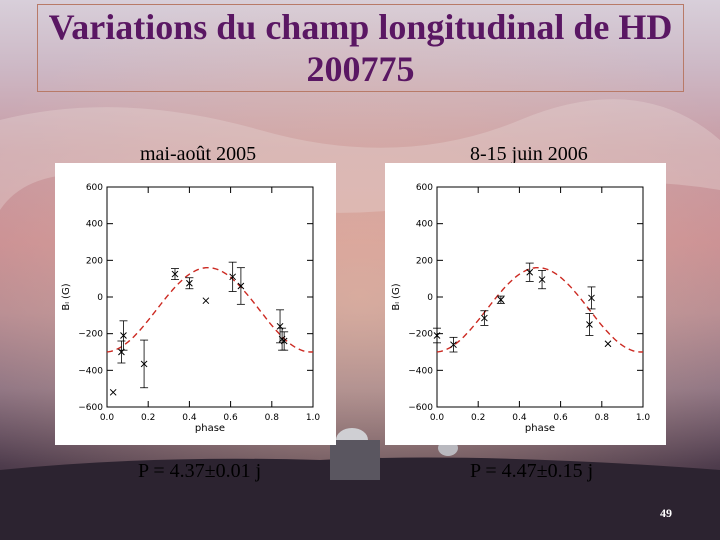 This screenshot has width=720, height=540. Describe the element at coordinates (532, 471) in the screenshot. I see `right-period-label: P = 4.47±0.15 j` at that location.